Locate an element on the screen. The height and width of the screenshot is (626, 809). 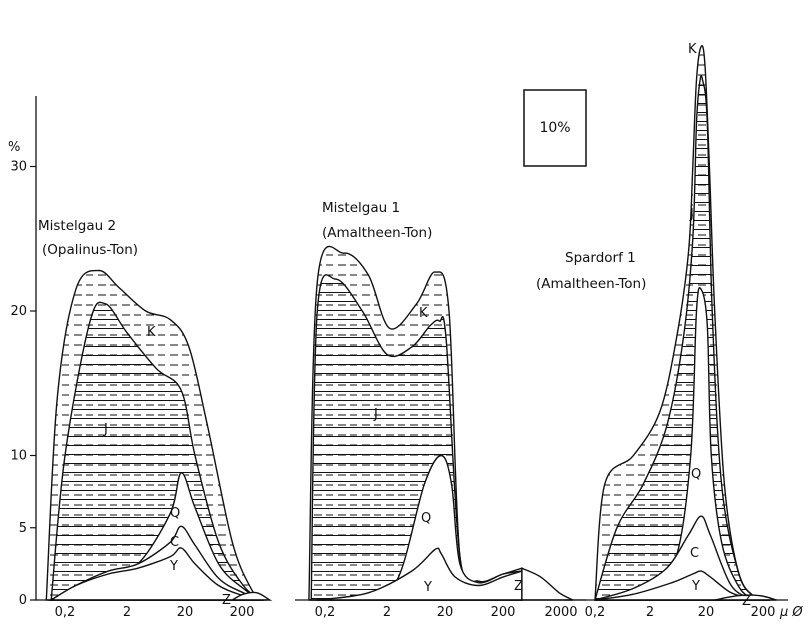
scale-box-label: 10% is located at coordinates (554, 128).